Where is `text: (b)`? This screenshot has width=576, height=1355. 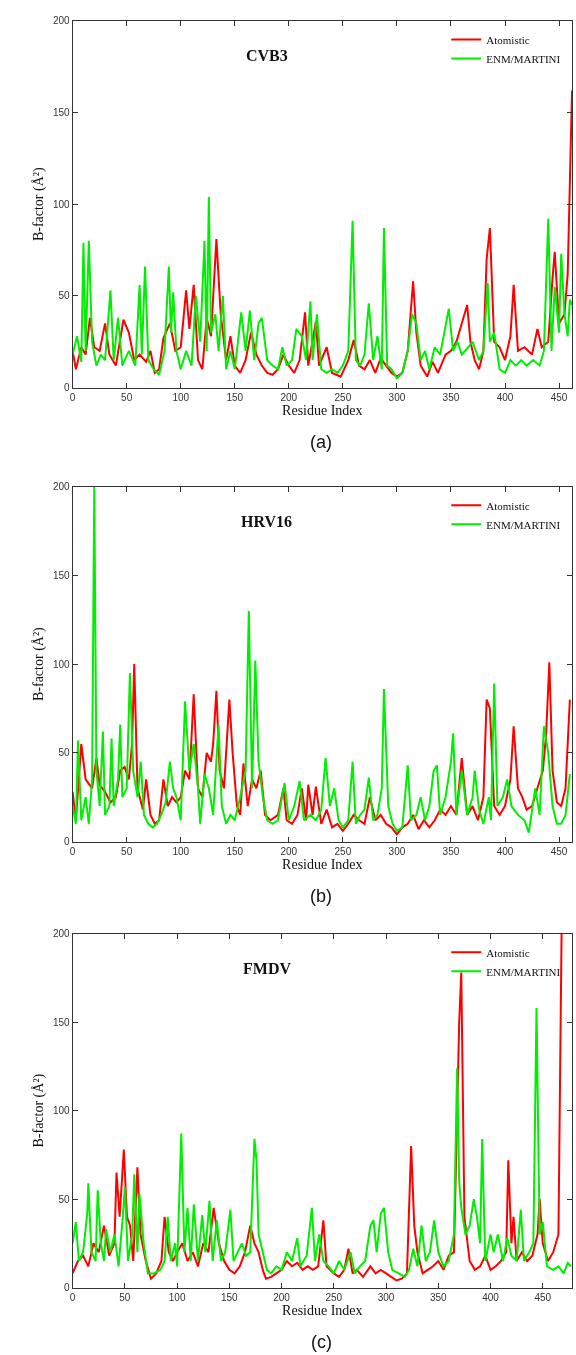
text: (b) is located at coordinates (321, 896).